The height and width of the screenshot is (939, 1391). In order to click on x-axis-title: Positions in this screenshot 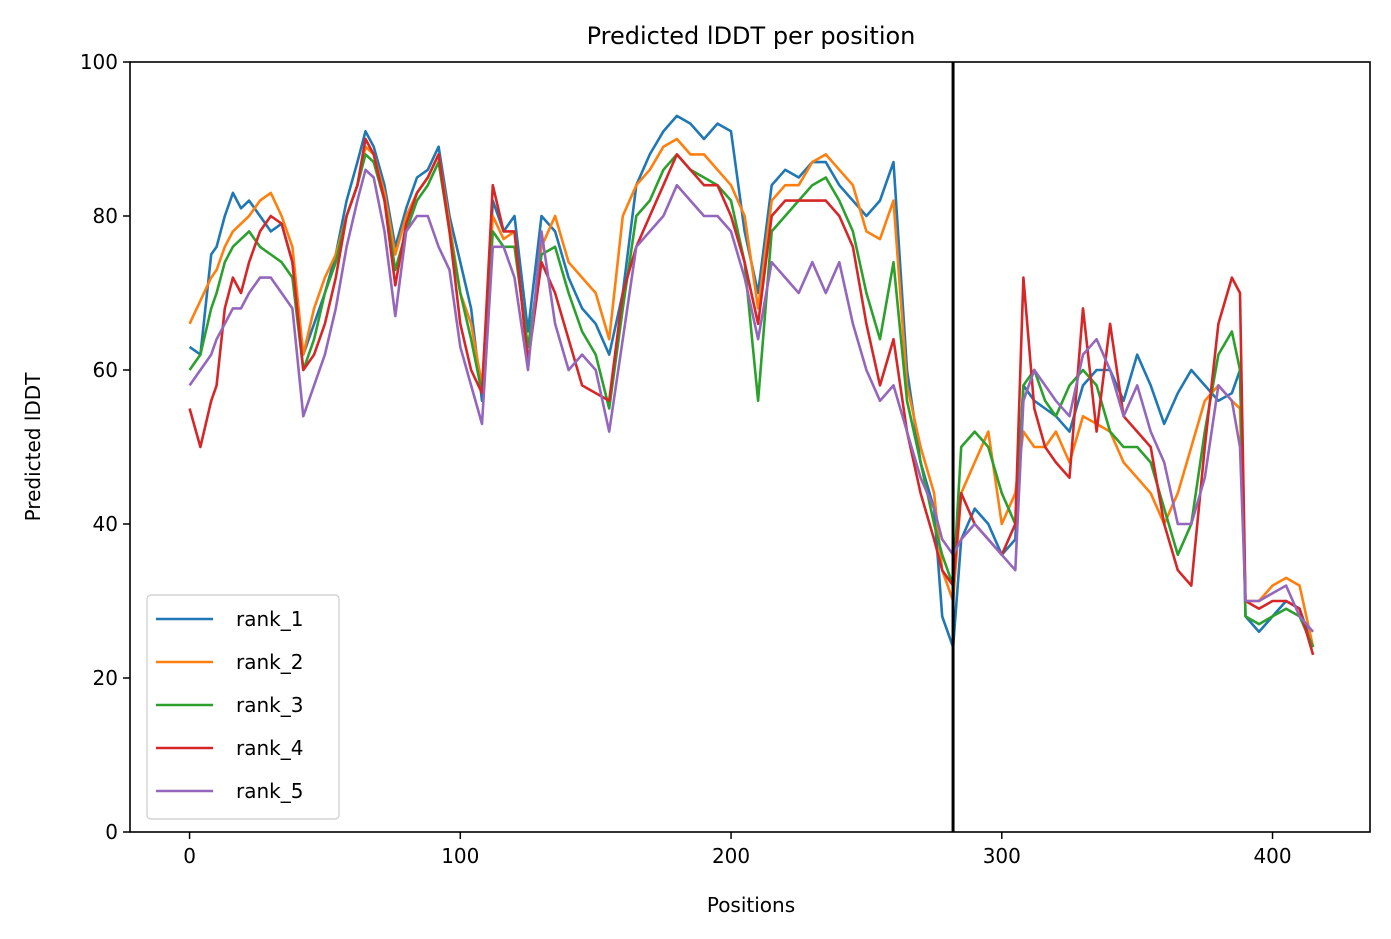, I will do `click(751, 905)`.